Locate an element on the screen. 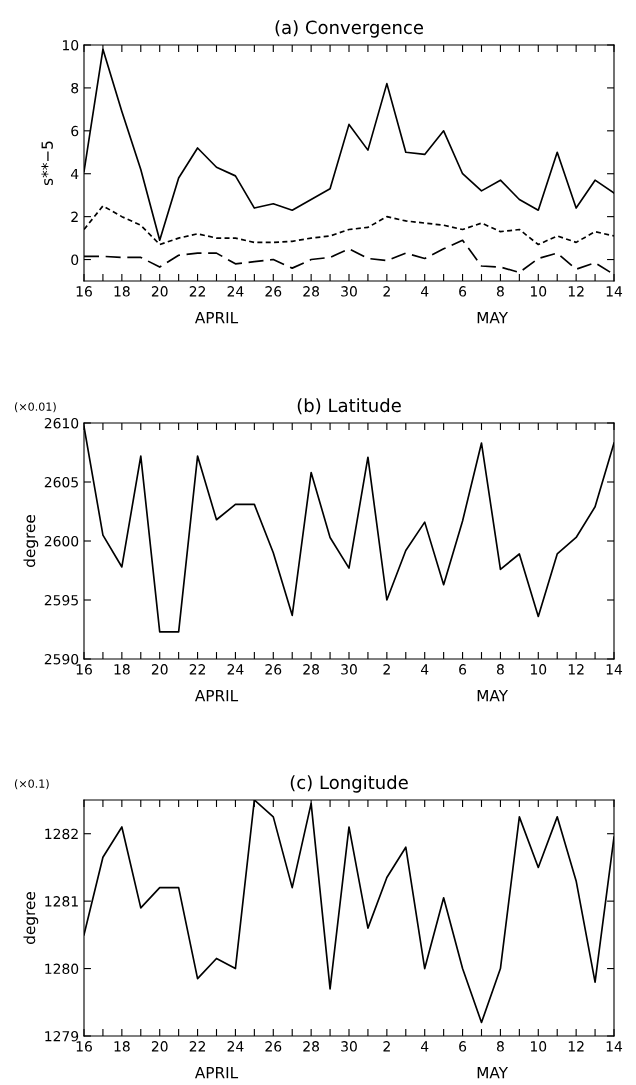 Image resolution: width=636 pixels, height=1085 pixels. y-tick-label: 2600 is located at coordinates (61, 541).